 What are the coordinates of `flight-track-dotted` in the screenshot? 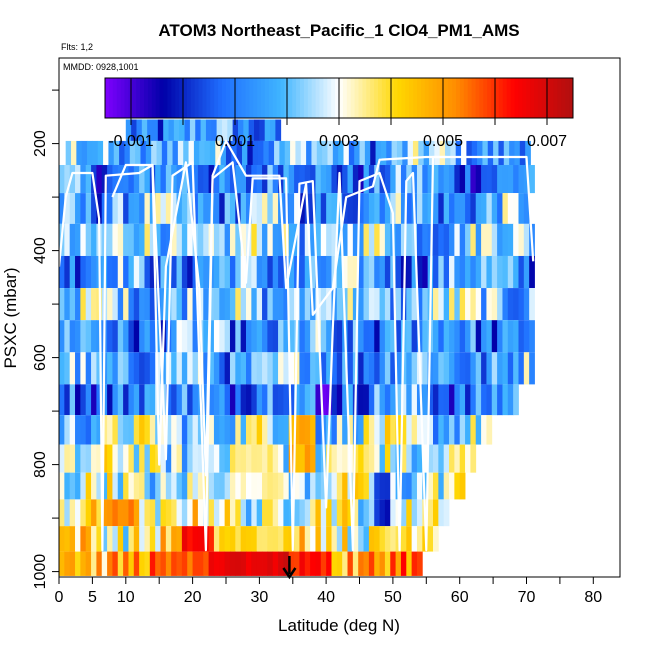 It's located at (402, 366).